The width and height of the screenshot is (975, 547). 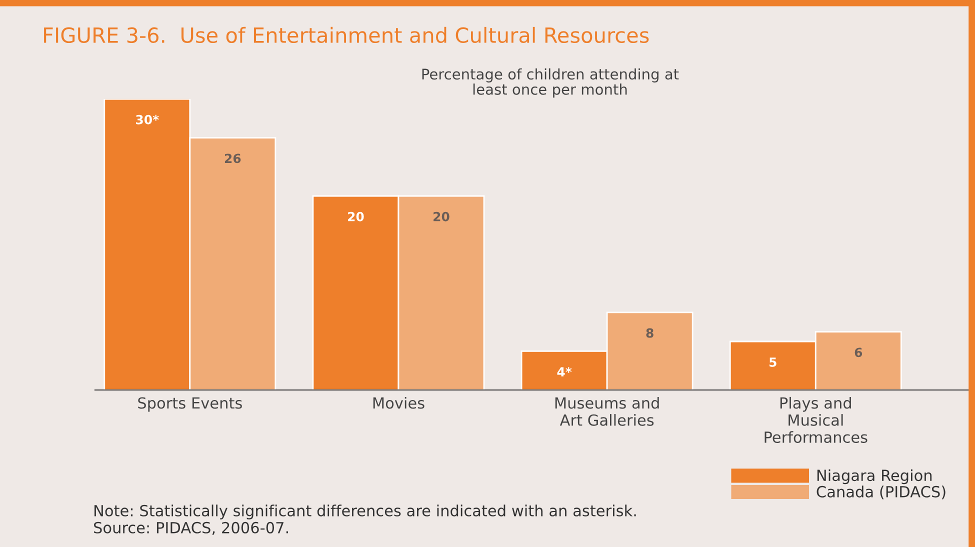 What do you see at coordinates (365, 512) in the screenshot?
I see `text: Note: Statistically significant differences are indicated with an asterisk.` at bounding box center [365, 512].